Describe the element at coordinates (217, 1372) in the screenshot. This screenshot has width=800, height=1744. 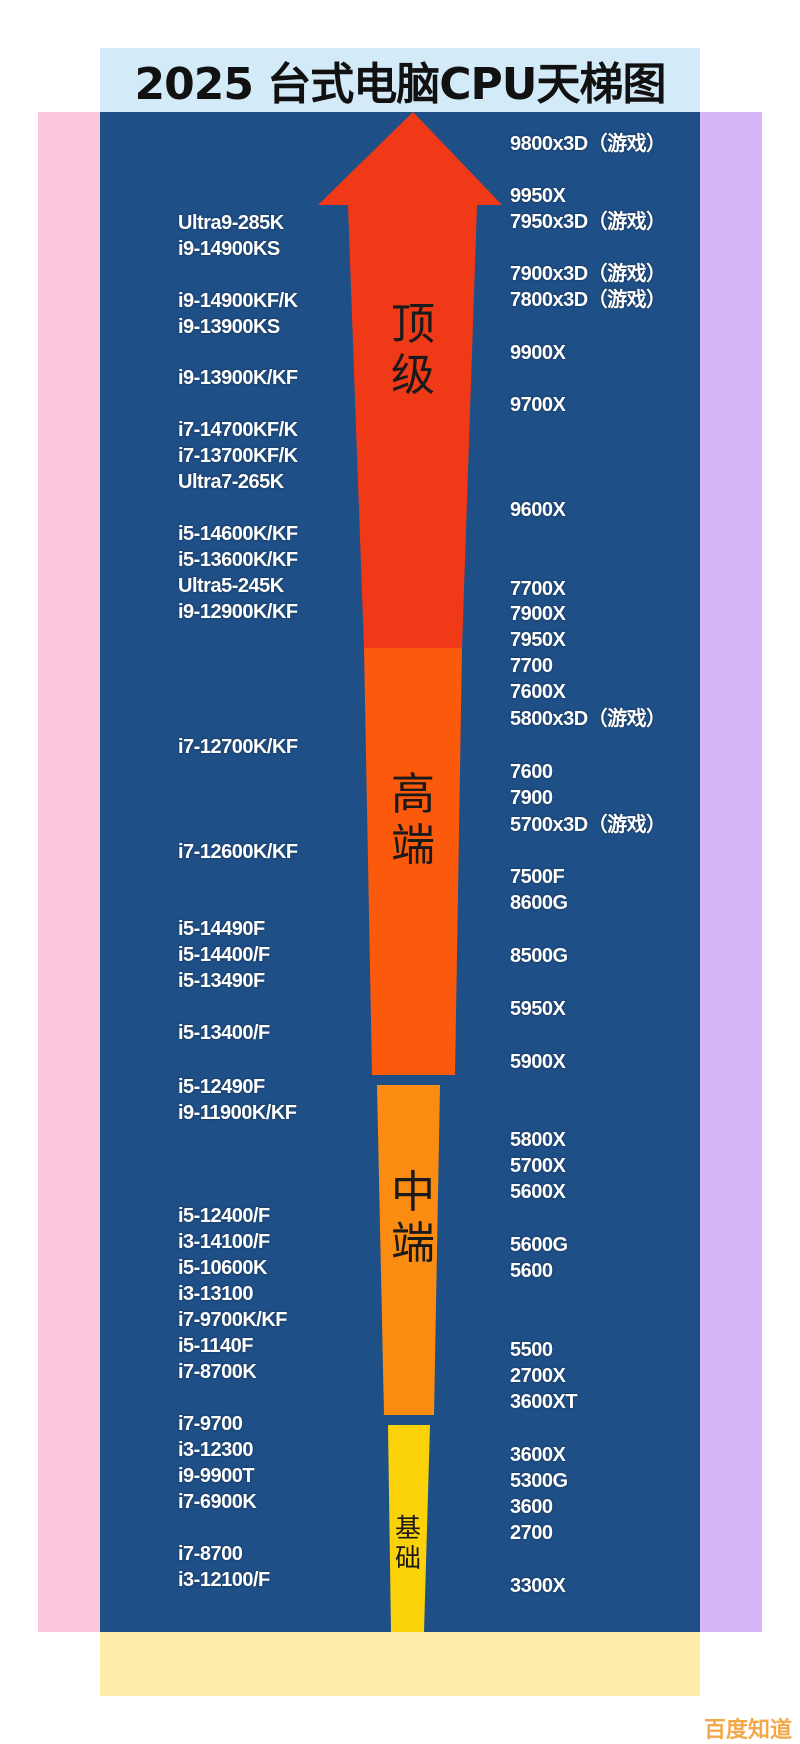
I see `intel-cpu-item: i7-8700K` at that location.